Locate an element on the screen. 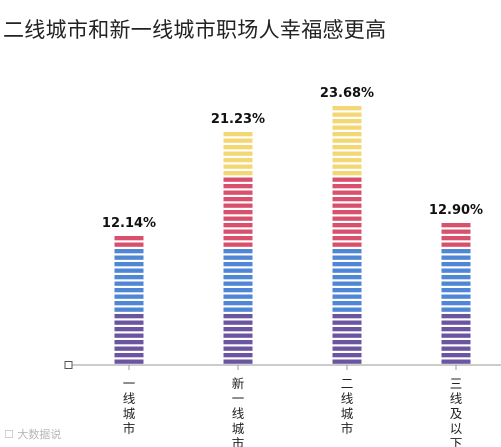 This screenshot has height=447, width=501. watermark-text: 大数据说 is located at coordinates (39, 434).